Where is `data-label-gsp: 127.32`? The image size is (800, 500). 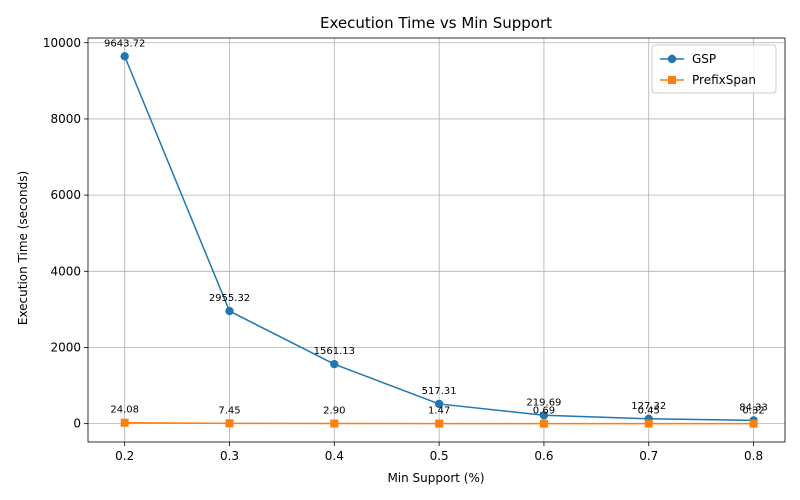 data-label-gsp: 127.32 is located at coordinates (648, 406).